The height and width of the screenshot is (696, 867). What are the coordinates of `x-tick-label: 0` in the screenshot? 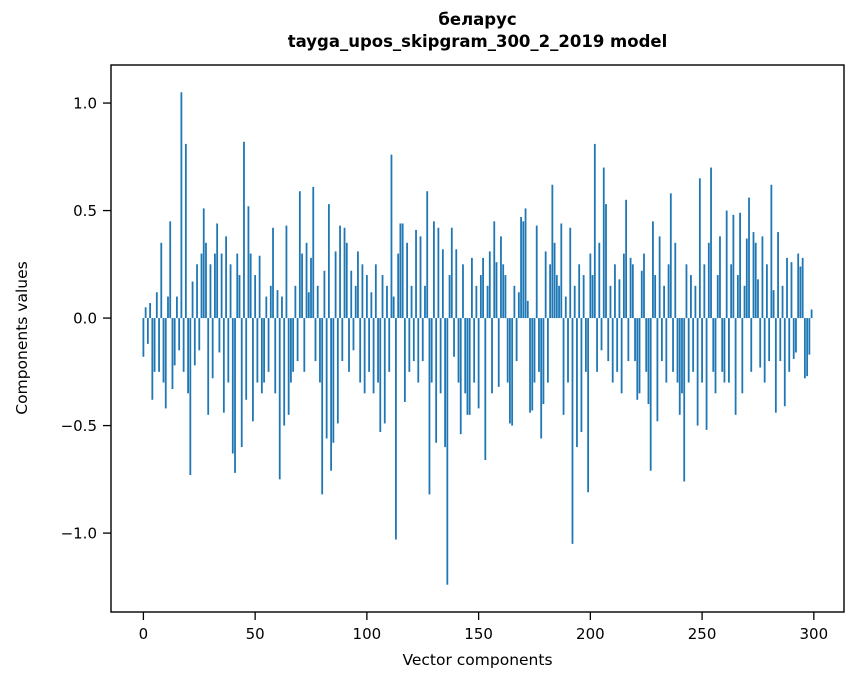 It's located at (144, 634).